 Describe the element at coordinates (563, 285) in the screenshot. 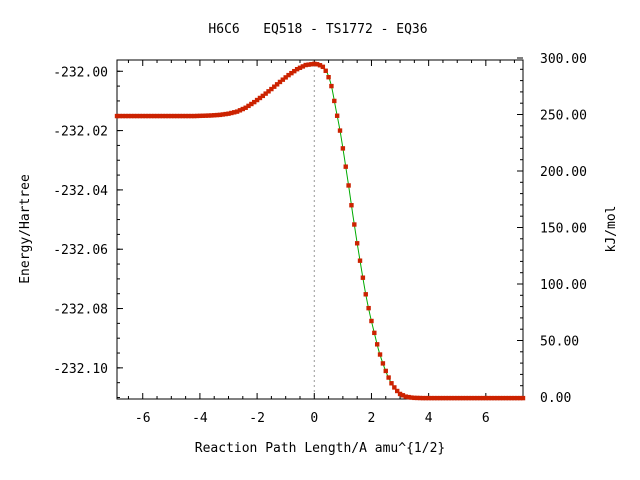

I see `y2-tick-label: 100.00` at that location.